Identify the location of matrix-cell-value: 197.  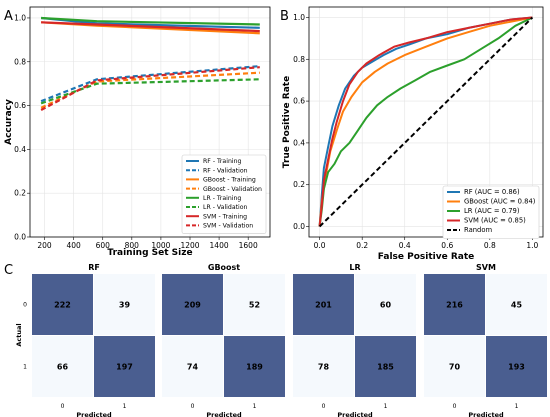
(124, 367).